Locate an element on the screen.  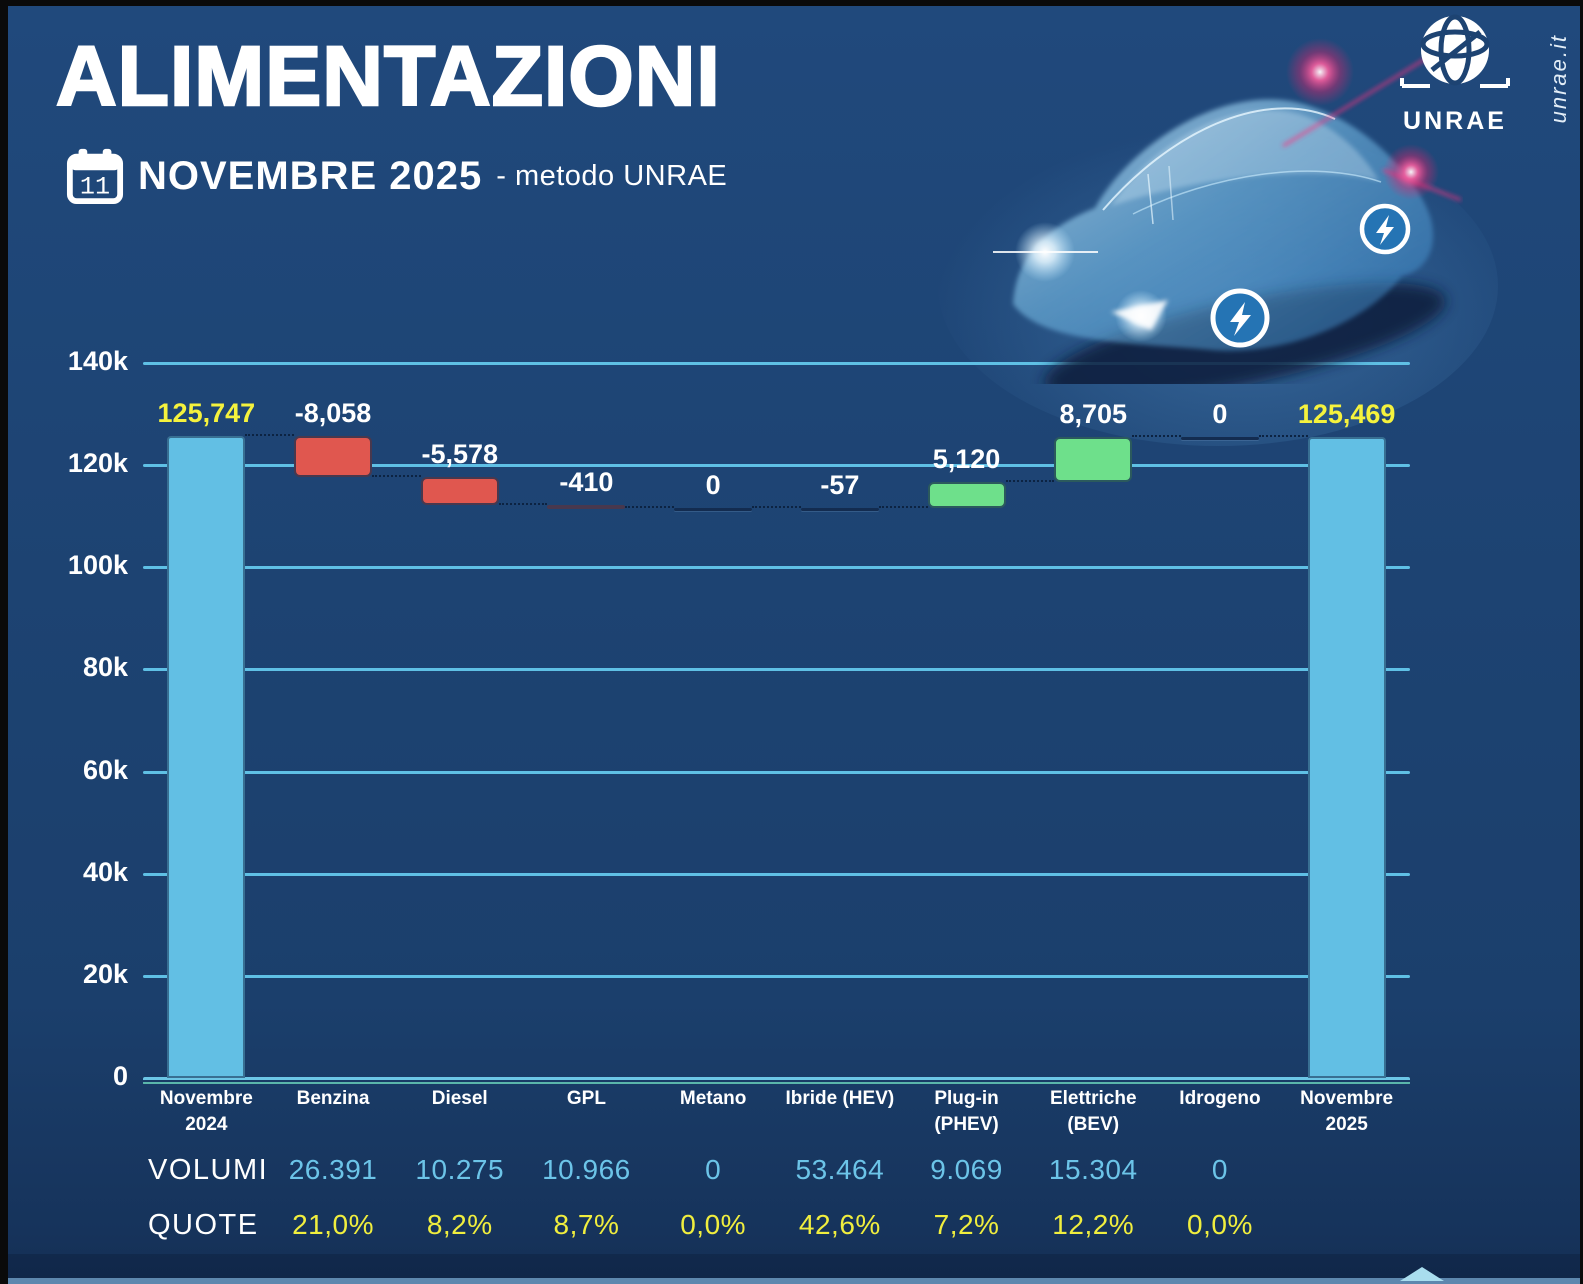
y-axis-label-80k: 80k is located at coordinates (105, 667).